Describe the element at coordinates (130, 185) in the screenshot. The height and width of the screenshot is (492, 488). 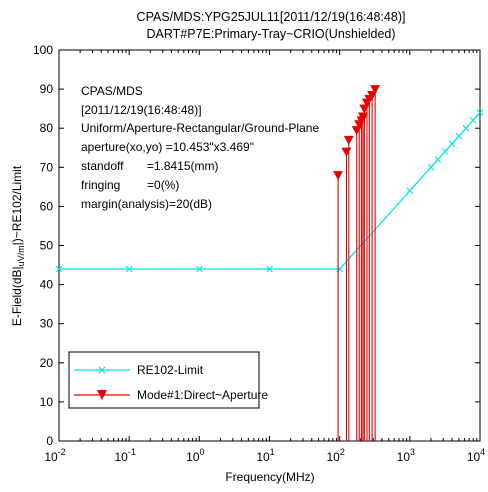
I see `annotation-line: fringing =0(%)` at that location.